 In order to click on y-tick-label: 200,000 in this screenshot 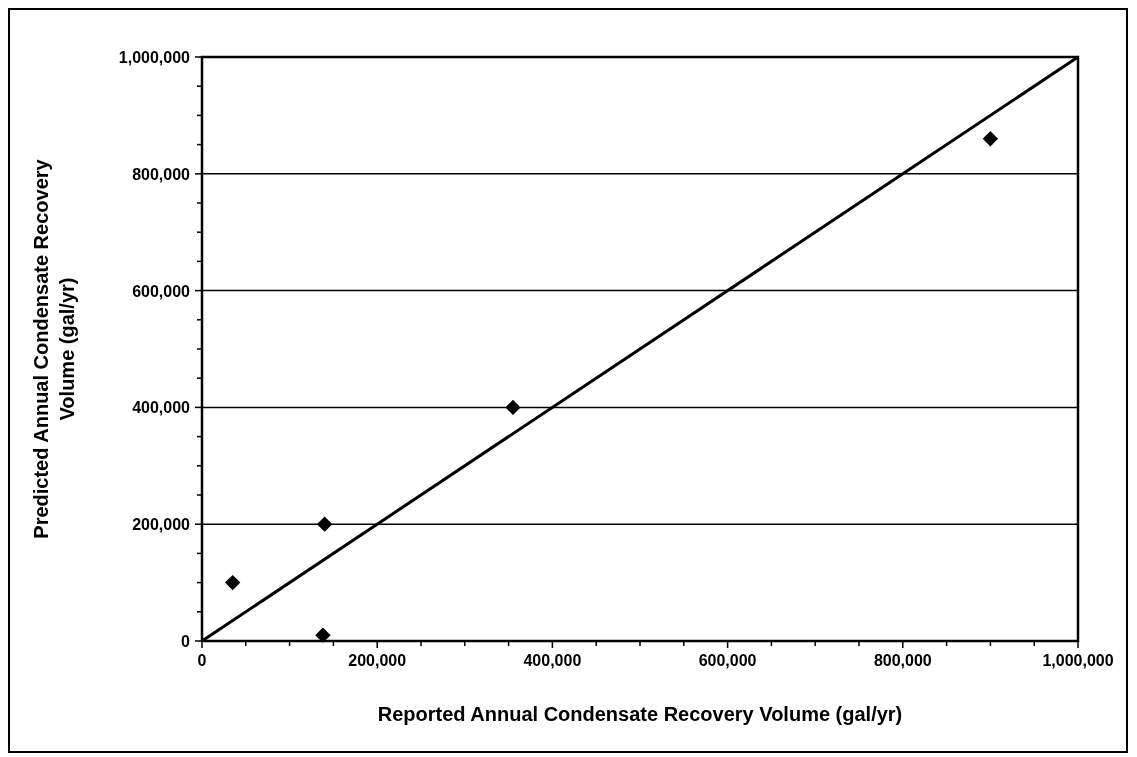, I will do `click(161, 525)`.